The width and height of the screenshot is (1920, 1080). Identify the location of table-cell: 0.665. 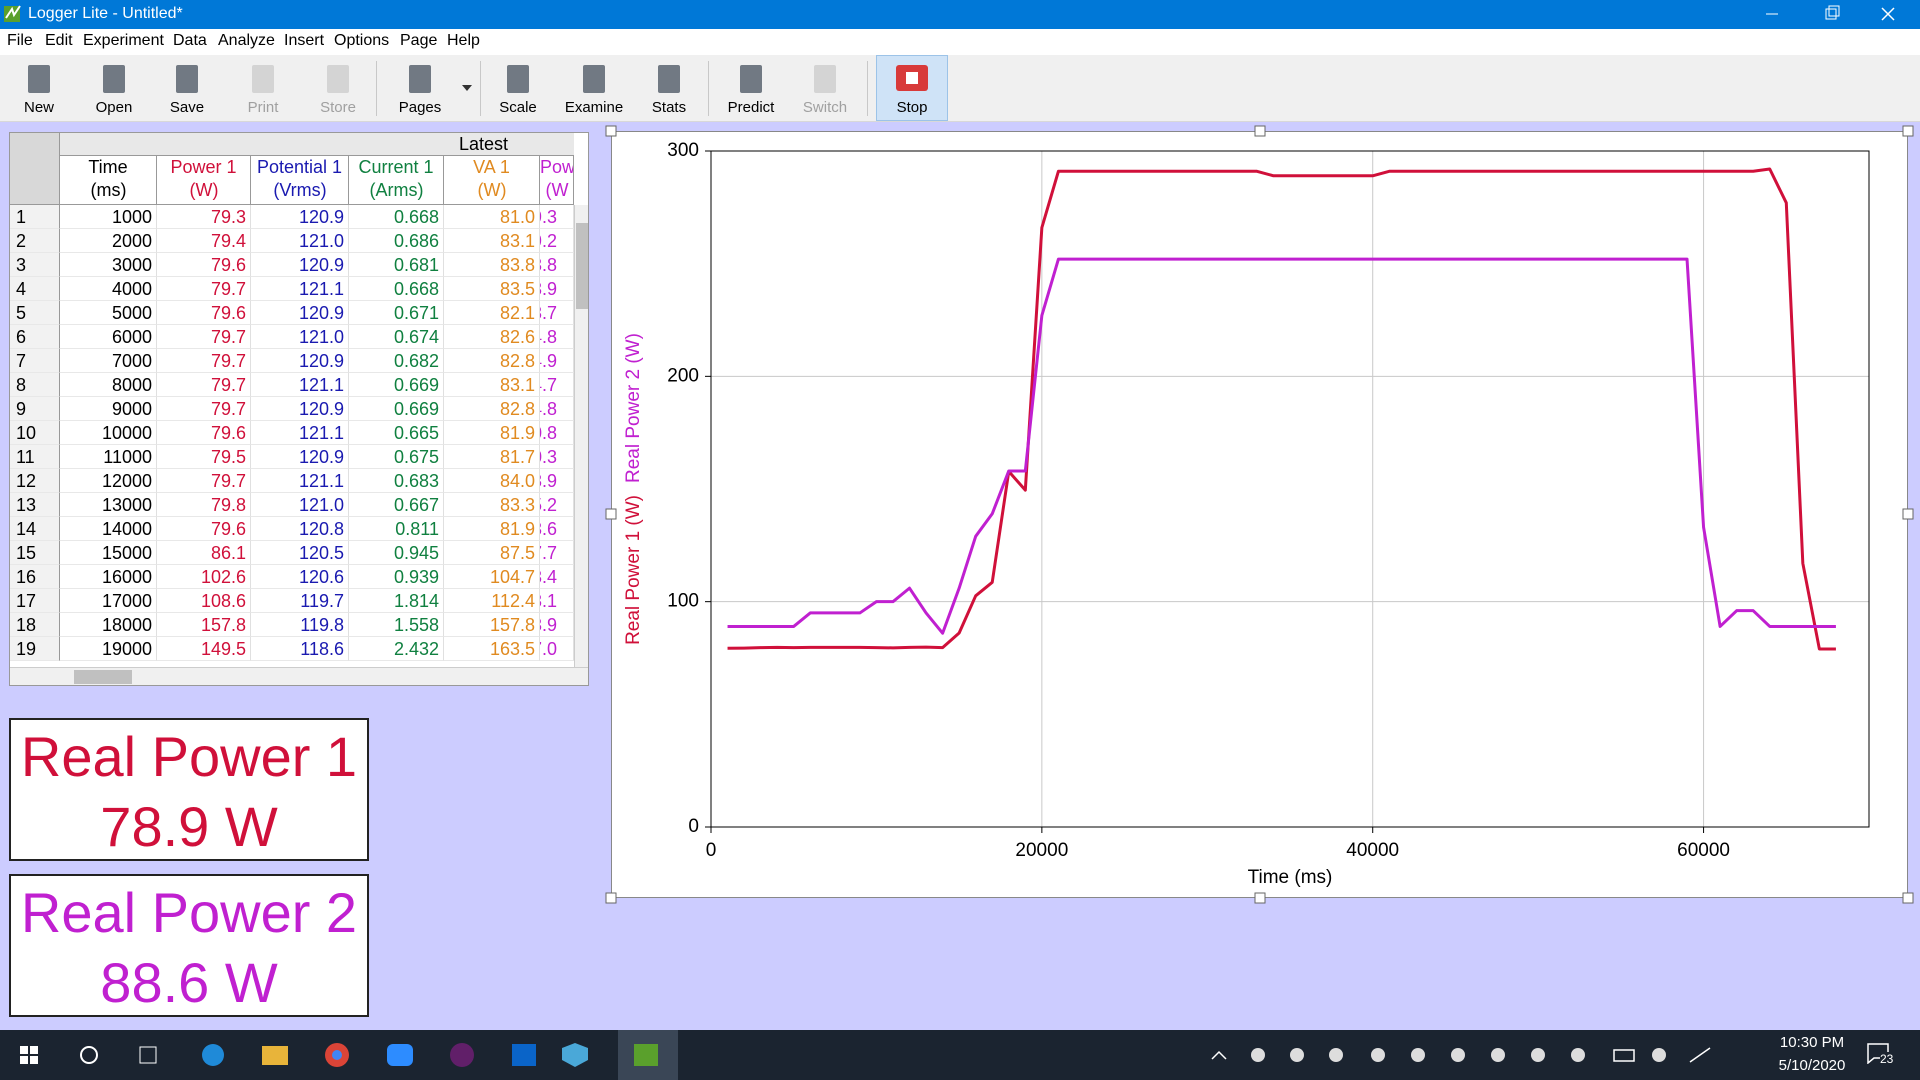
(396, 433).